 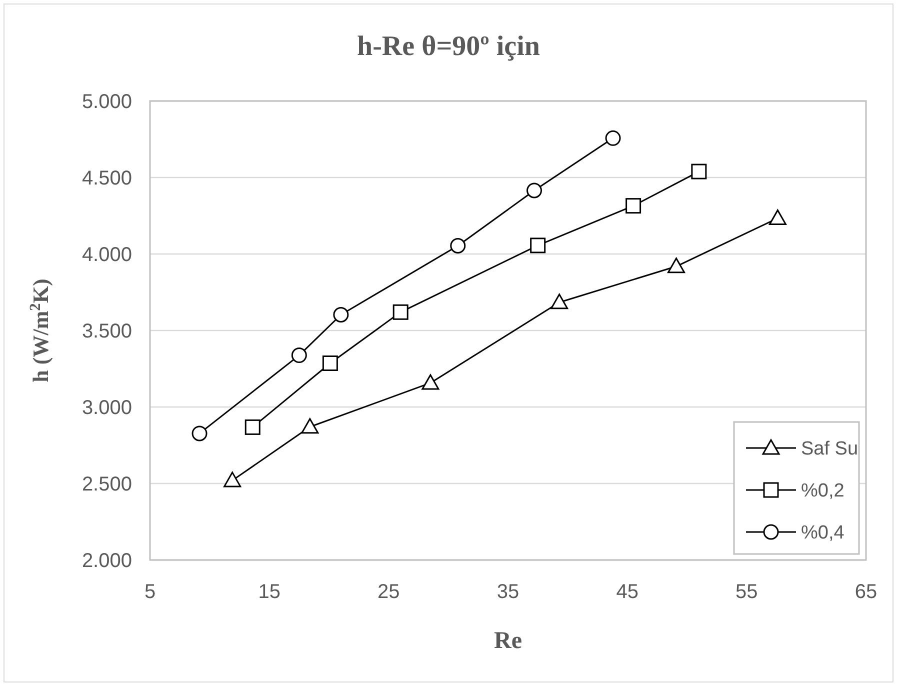 What do you see at coordinates (627, 592) in the screenshot?
I see `x-tick-label: 45` at bounding box center [627, 592].